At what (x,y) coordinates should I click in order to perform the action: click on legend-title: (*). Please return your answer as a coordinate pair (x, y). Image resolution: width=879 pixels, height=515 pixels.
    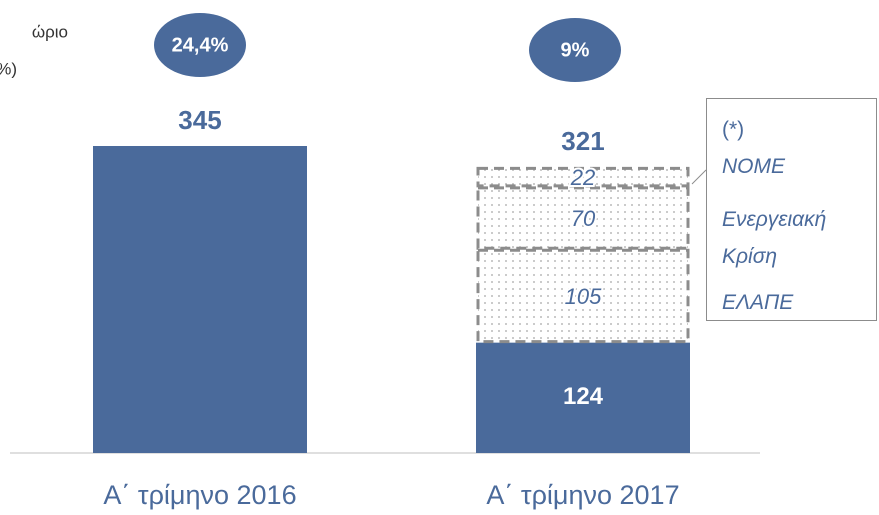
    Looking at the image, I should click on (733, 129).